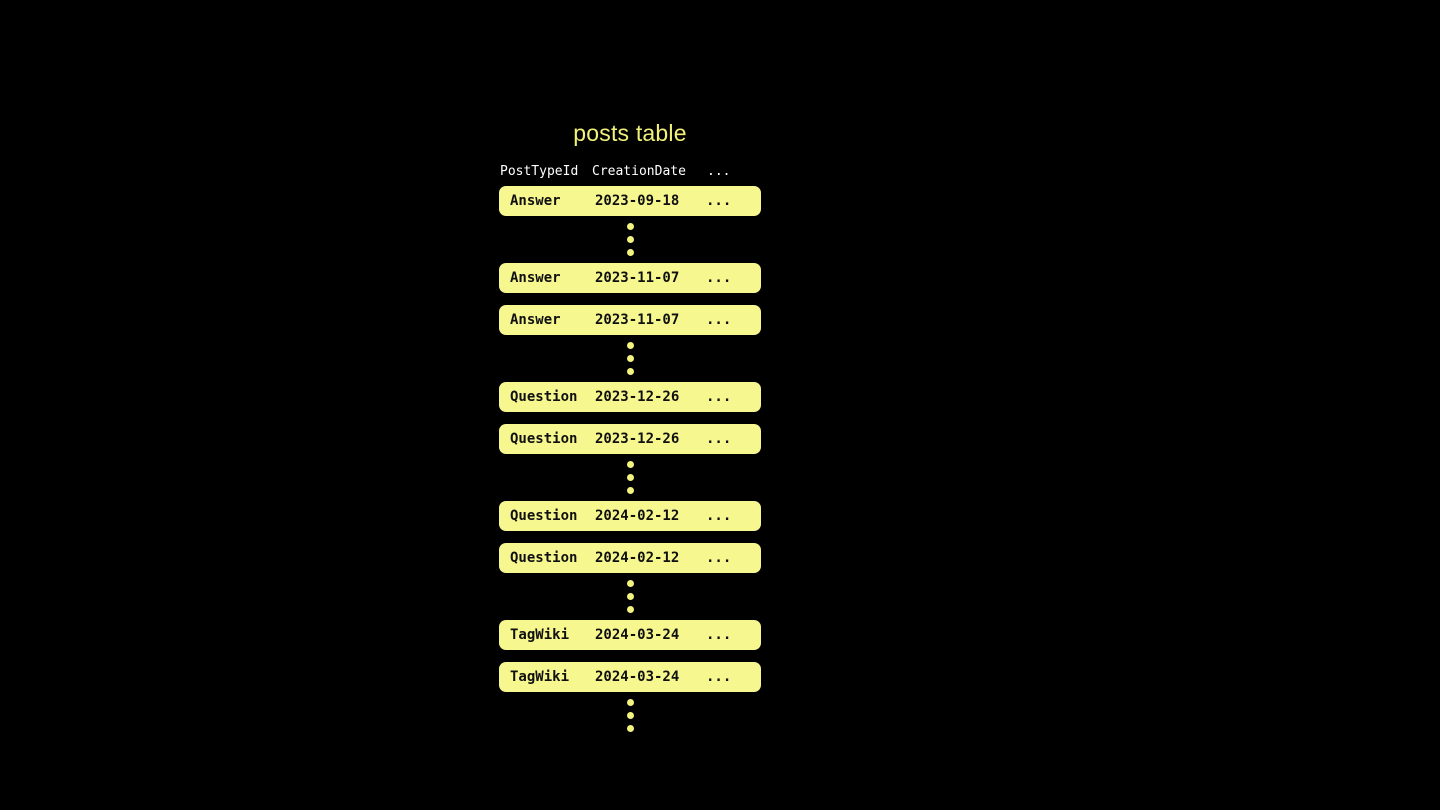 This screenshot has height=810, width=1440. What do you see at coordinates (539, 171) in the screenshot?
I see `column-header-post-type-id: PostTypeId` at bounding box center [539, 171].